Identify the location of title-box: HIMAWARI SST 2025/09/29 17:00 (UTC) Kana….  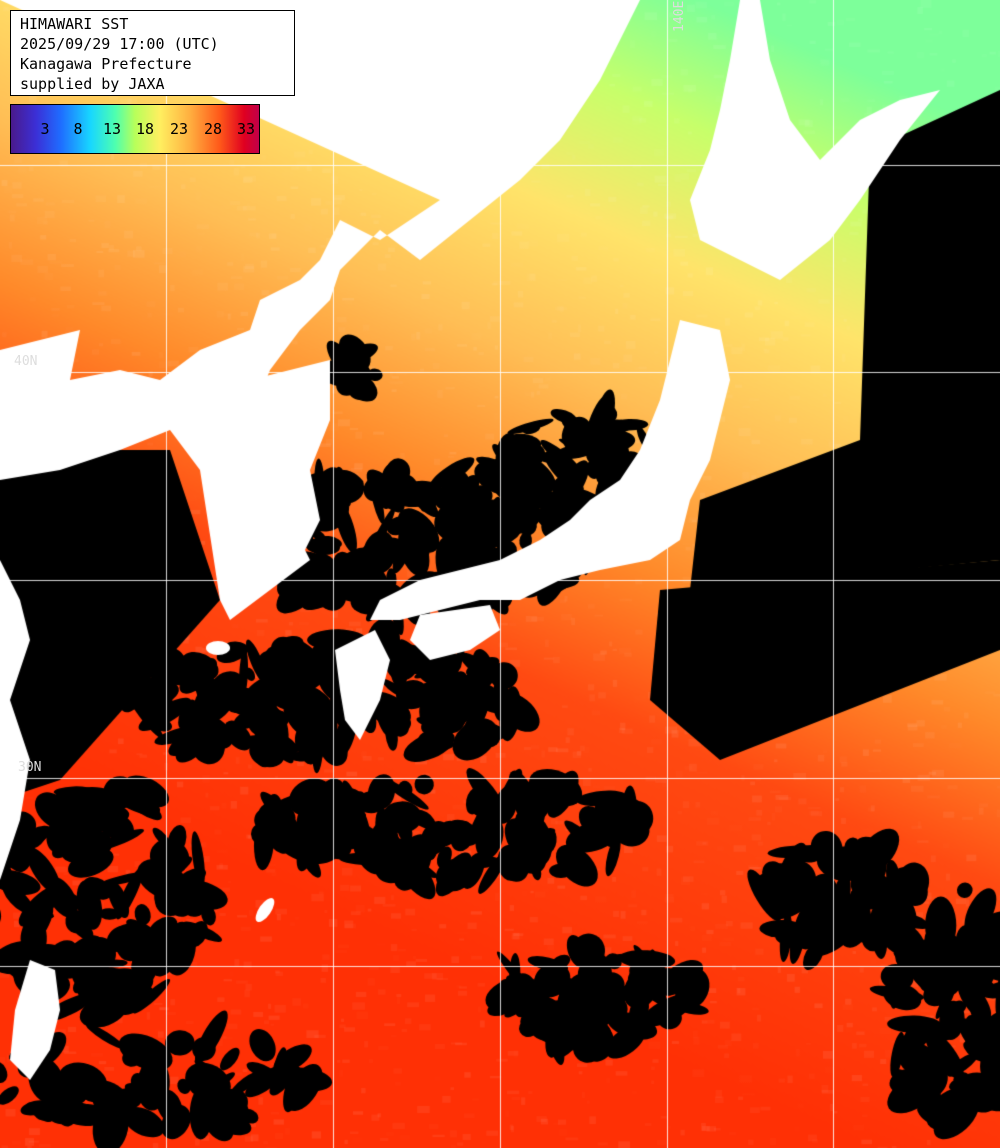
(152, 53).